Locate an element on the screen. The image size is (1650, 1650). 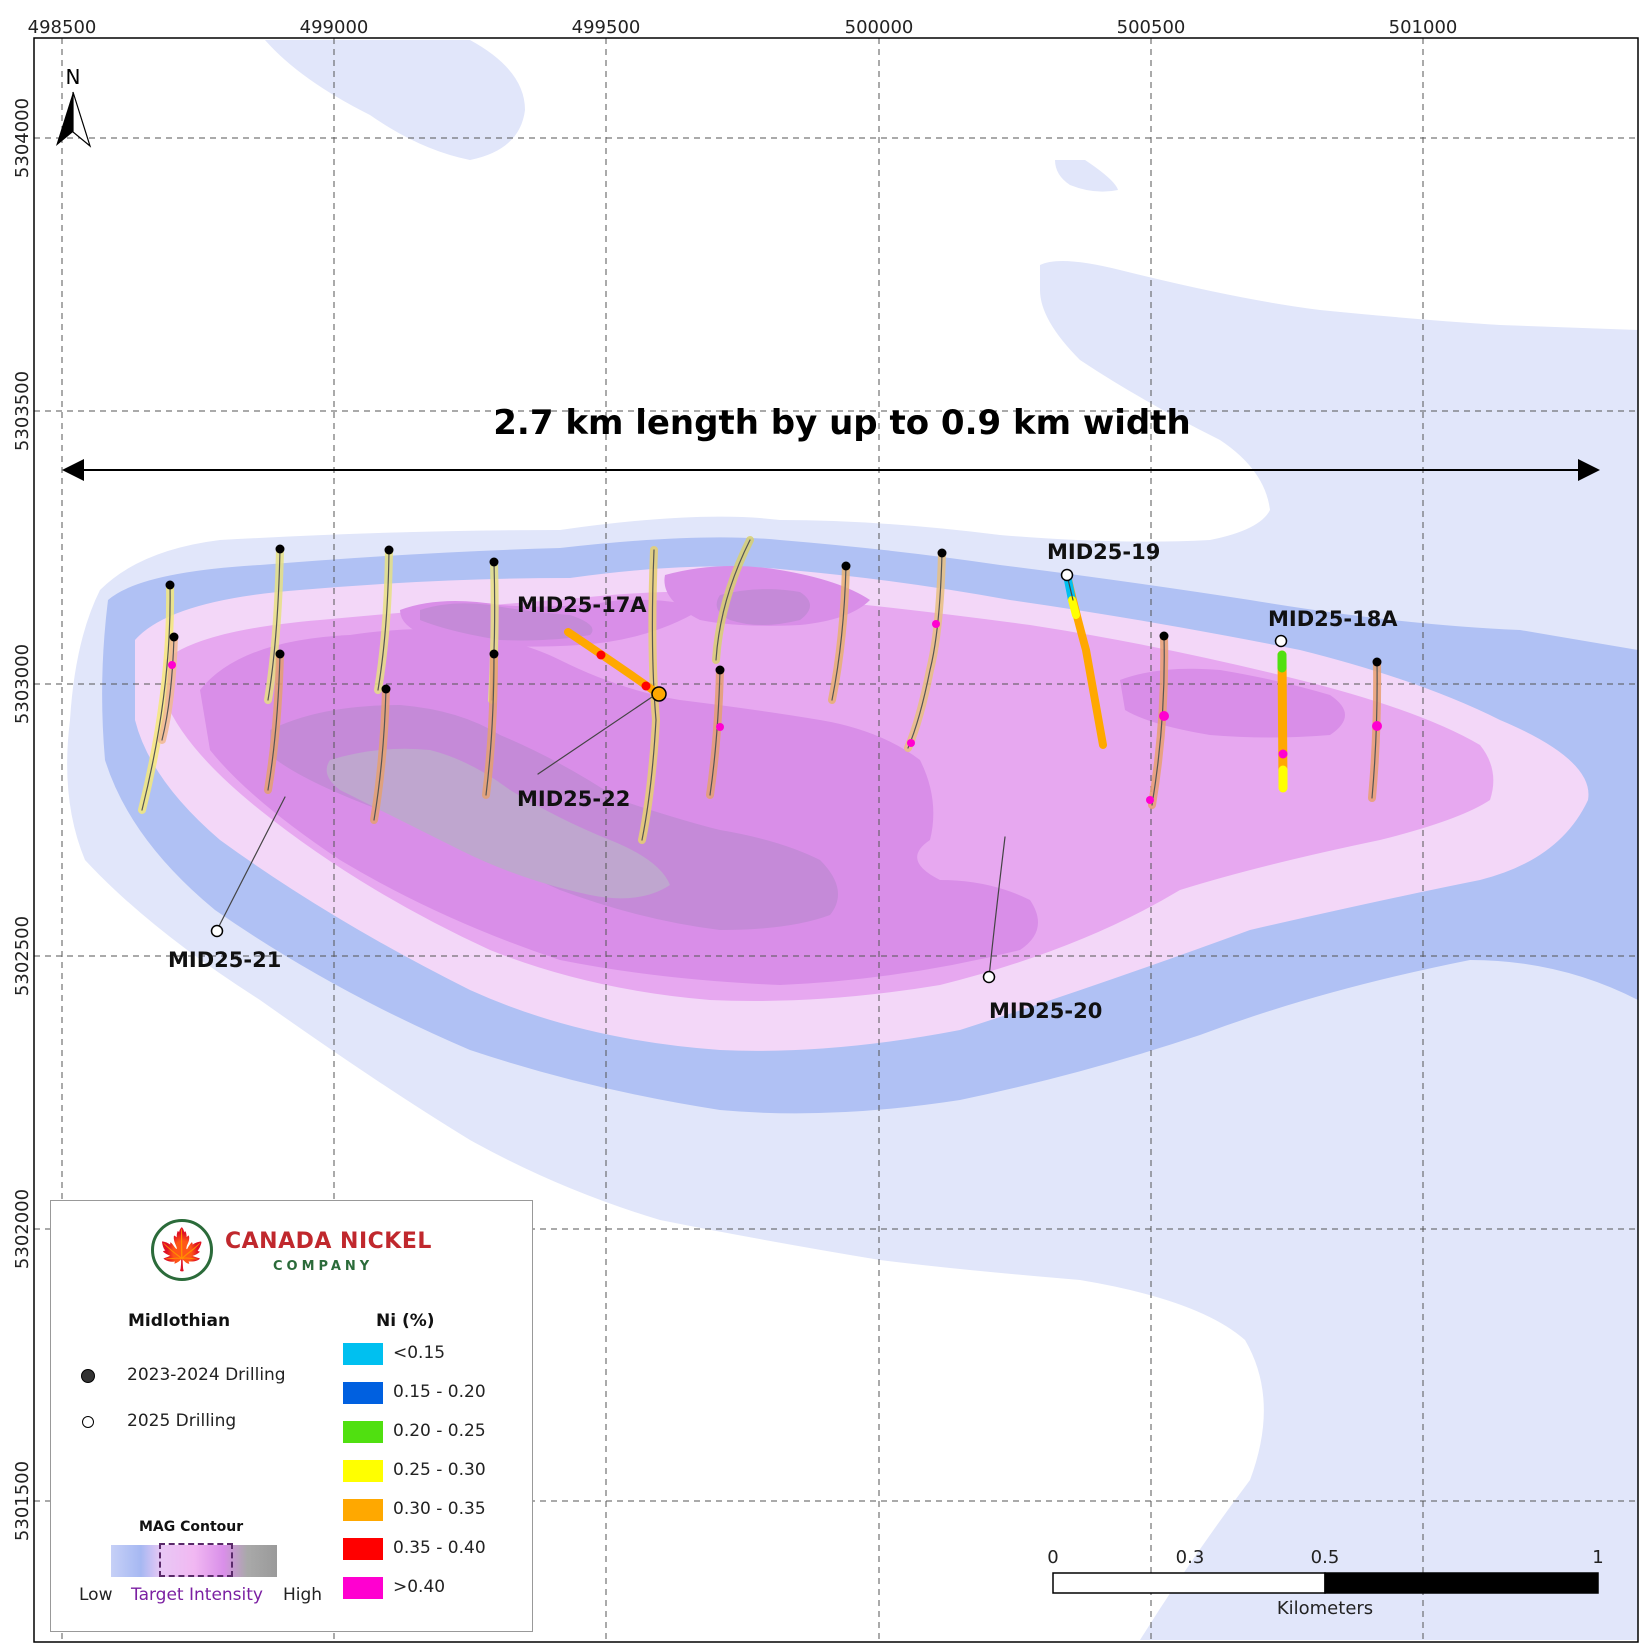
company-name: CANADA NICKEL is located at coordinates (328, 1241).